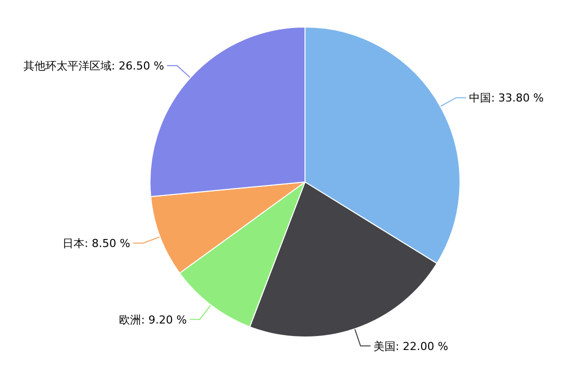 The height and width of the screenshot is (386, 564). Describe the element at coordinates (153, 319) in the screenshot. I see `slice-label: 欧洲: 9.20 %` at that location.